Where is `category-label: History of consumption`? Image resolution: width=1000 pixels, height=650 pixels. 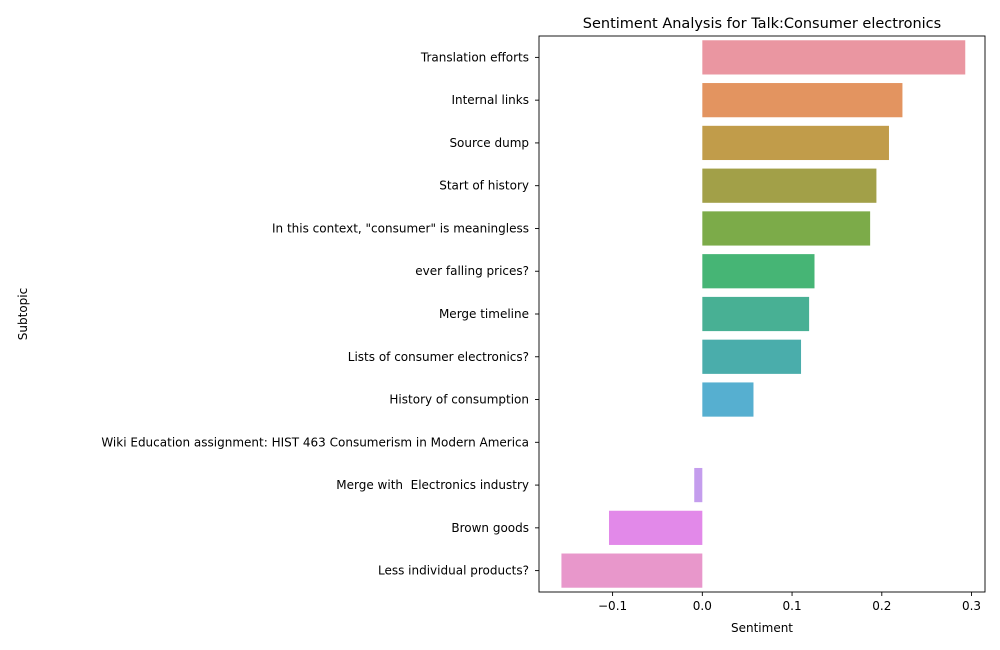
category-label: History of consumption is located at coordinates (459, 400).